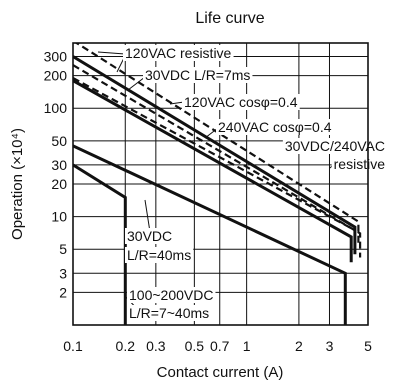 The width and height of the screenshot is (402, 387). I want to click on annotation-text: L/R=40ms, so click(159, 255).